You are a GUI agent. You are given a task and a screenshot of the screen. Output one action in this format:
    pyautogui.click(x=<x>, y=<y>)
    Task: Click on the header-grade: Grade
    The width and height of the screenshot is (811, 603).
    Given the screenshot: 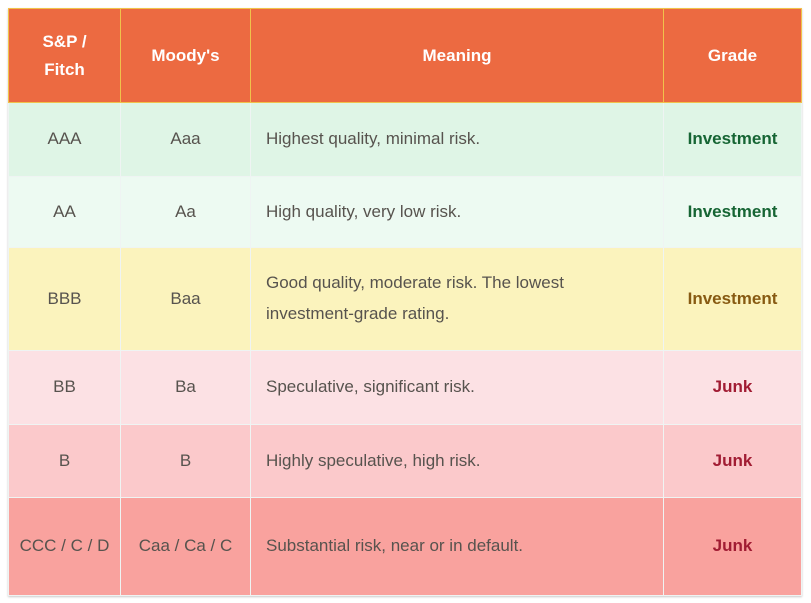 What is the action you would take?
    pyautogui.click(x=732, y=55)
    